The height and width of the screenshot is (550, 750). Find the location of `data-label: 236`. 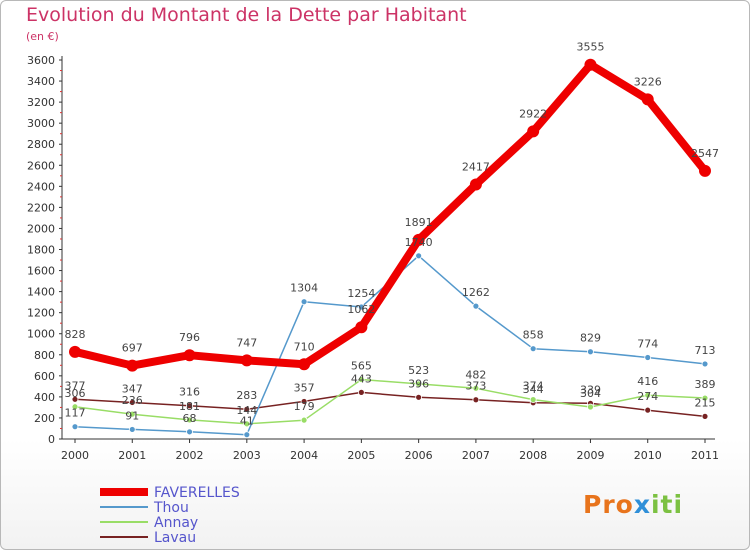

data-label: 236 is located at coordinates (132, 400).